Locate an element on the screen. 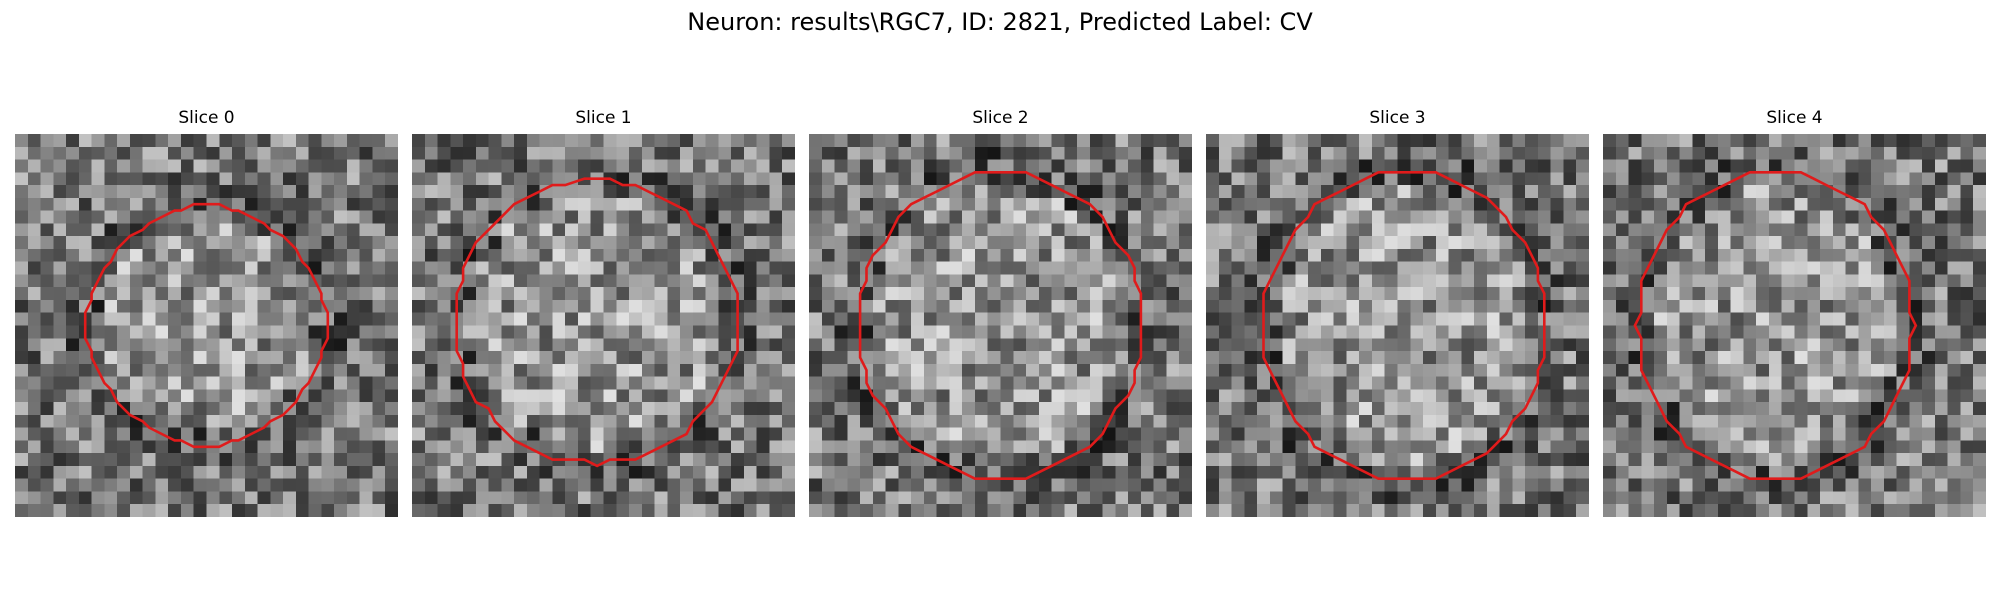  slice-panel-3: Slice 3 is located at coordinates (1397, 312).